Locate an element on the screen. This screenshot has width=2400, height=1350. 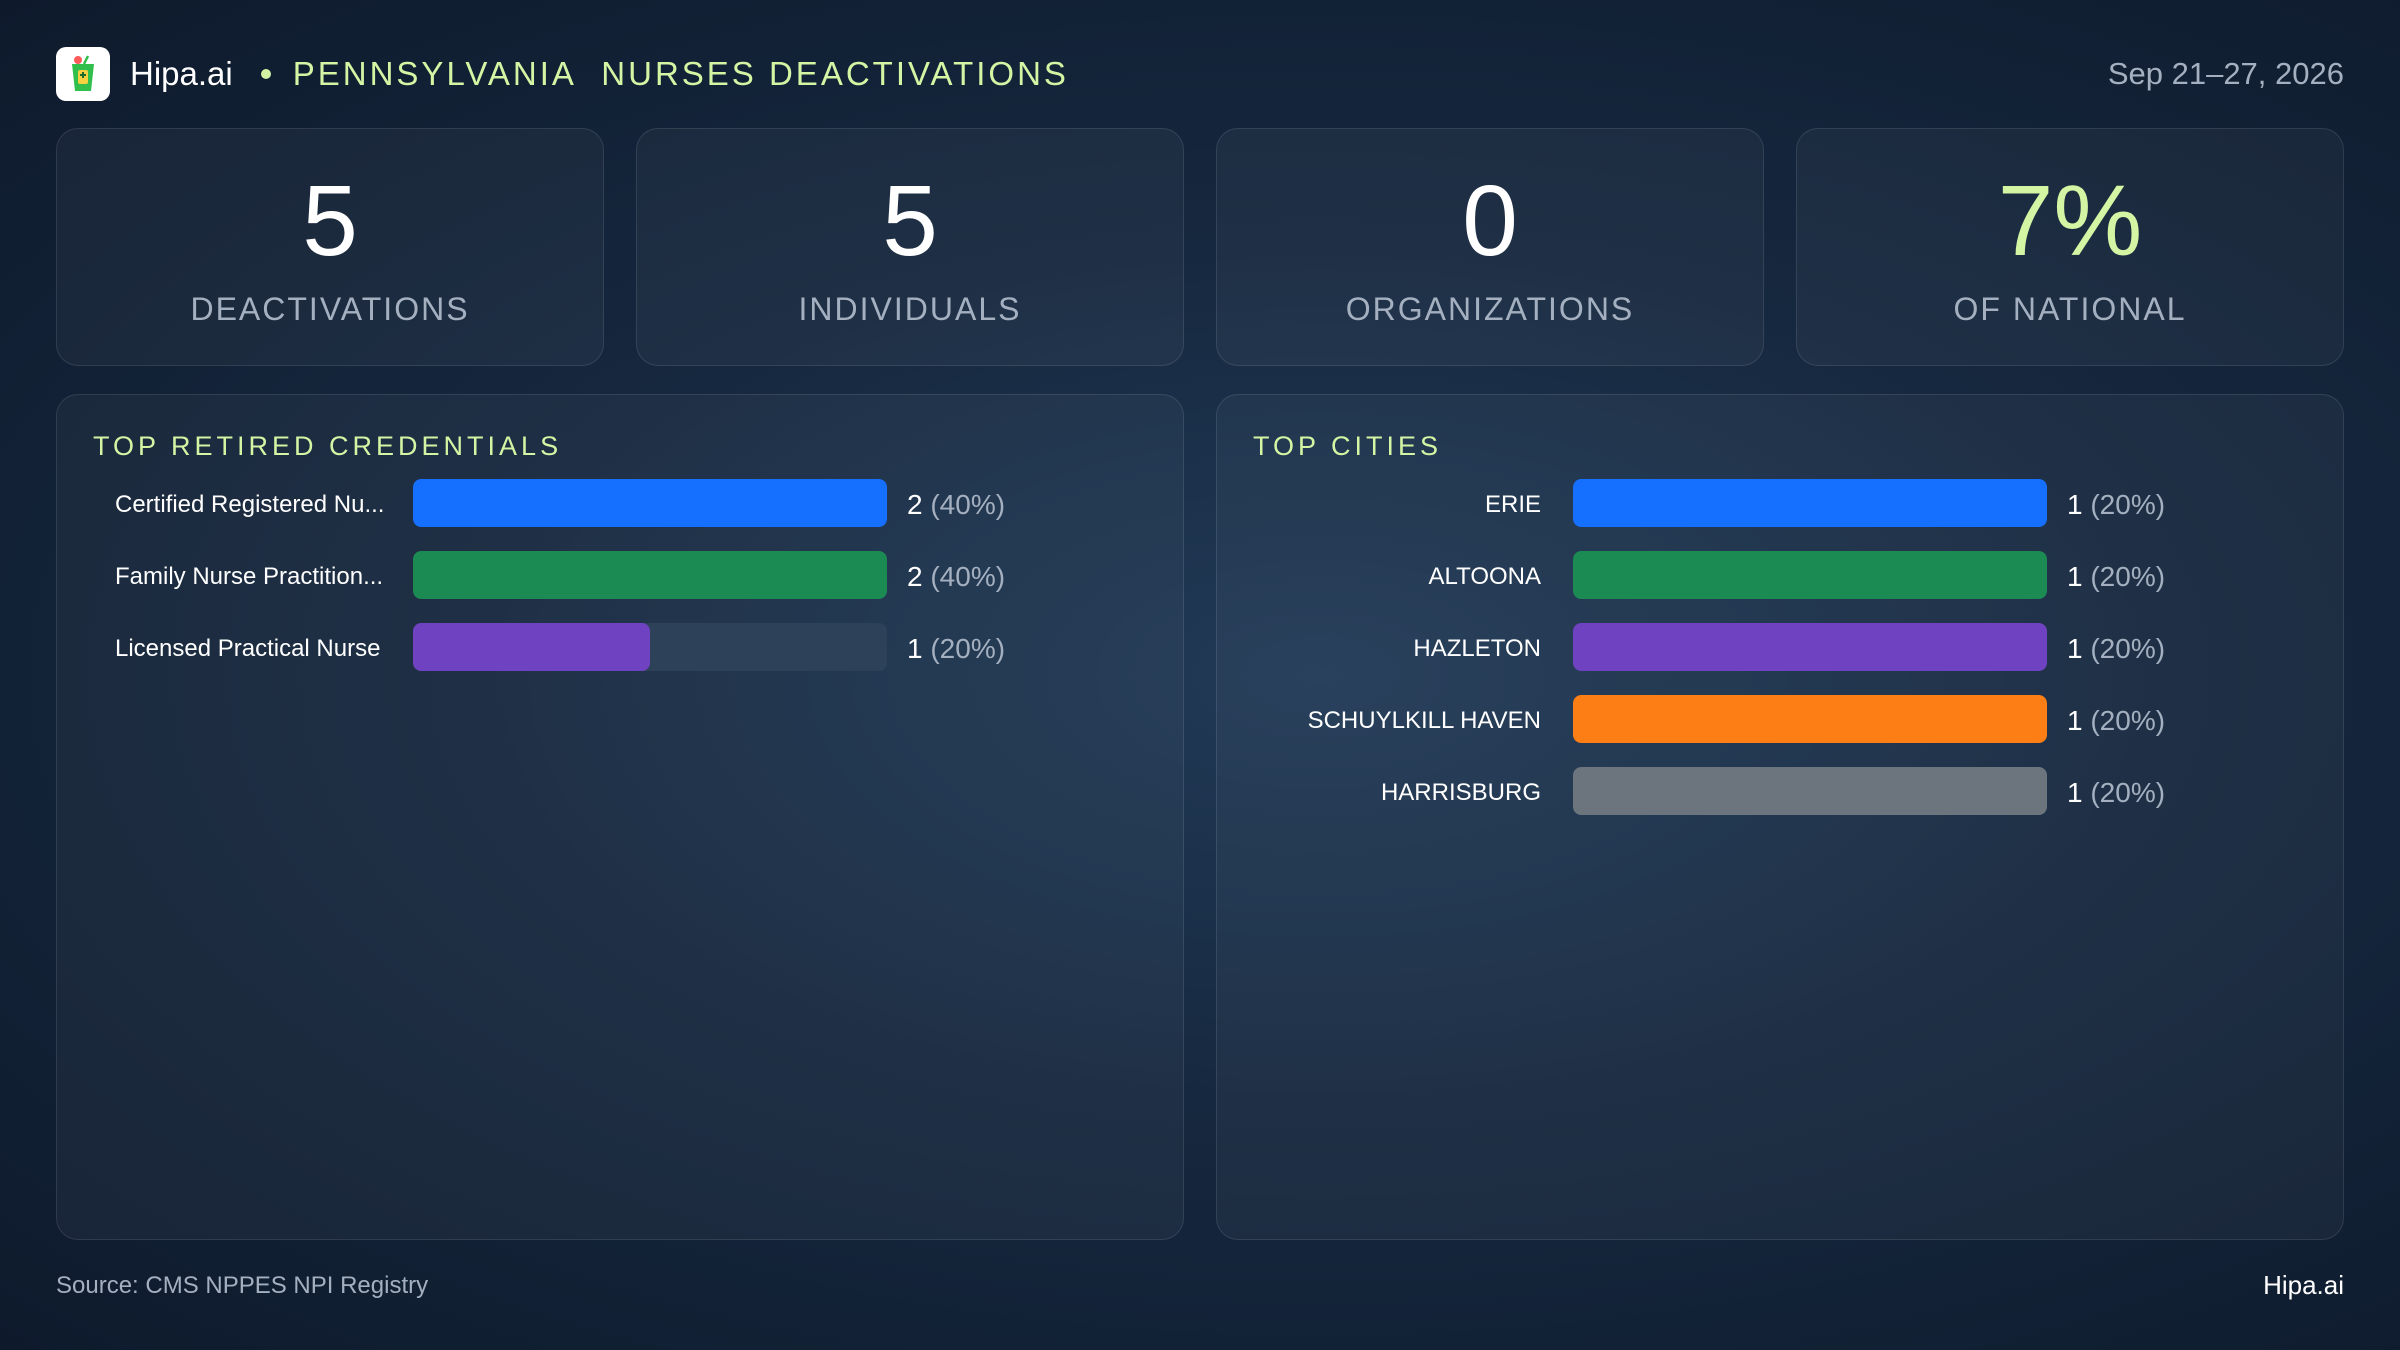
kpi-label: OF NATIONAL is located at coordinates (2070, 309).